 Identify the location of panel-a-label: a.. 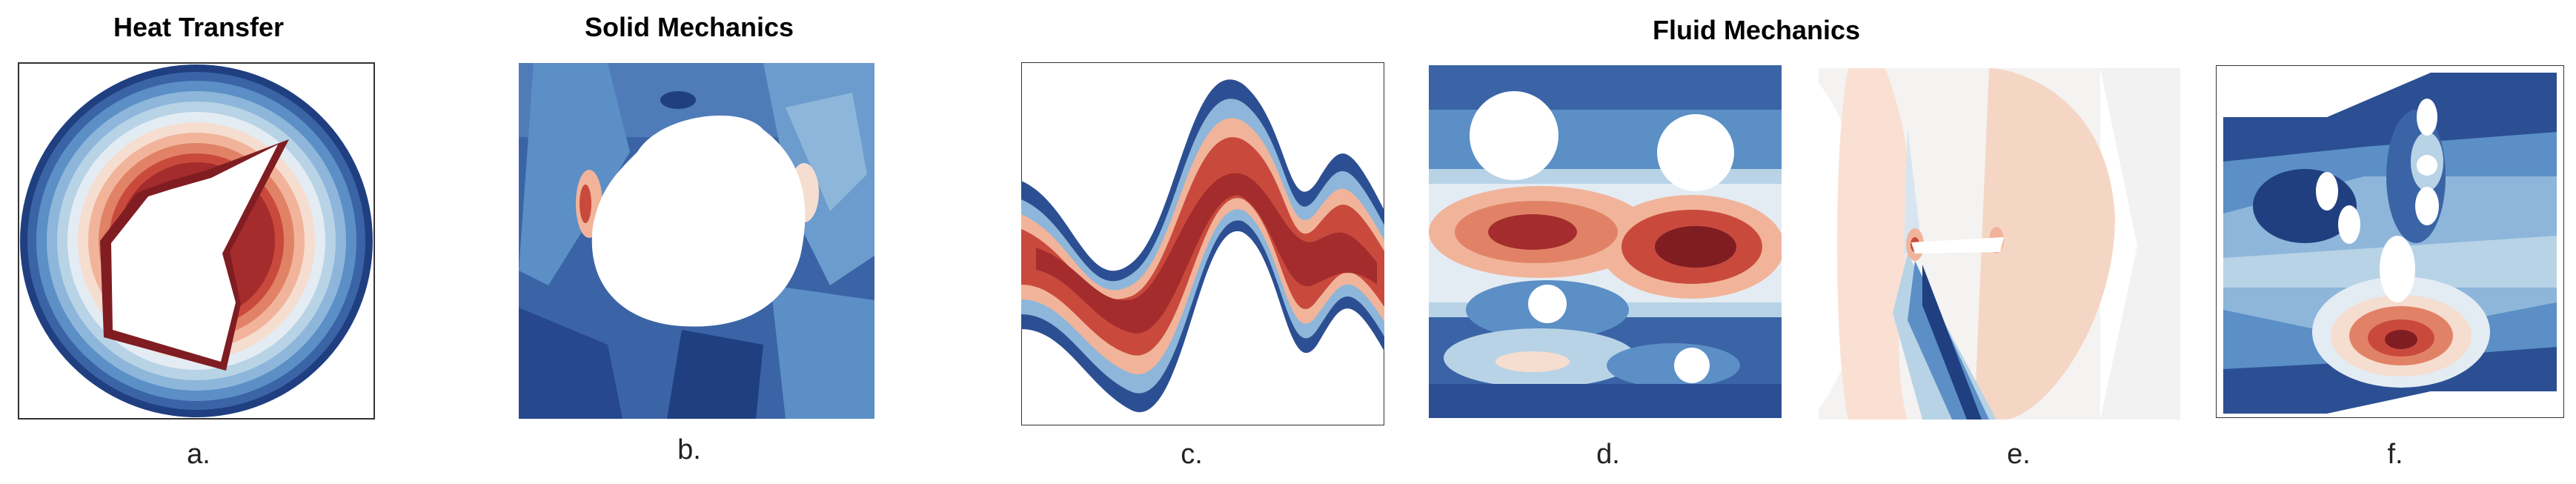
(198, 454).